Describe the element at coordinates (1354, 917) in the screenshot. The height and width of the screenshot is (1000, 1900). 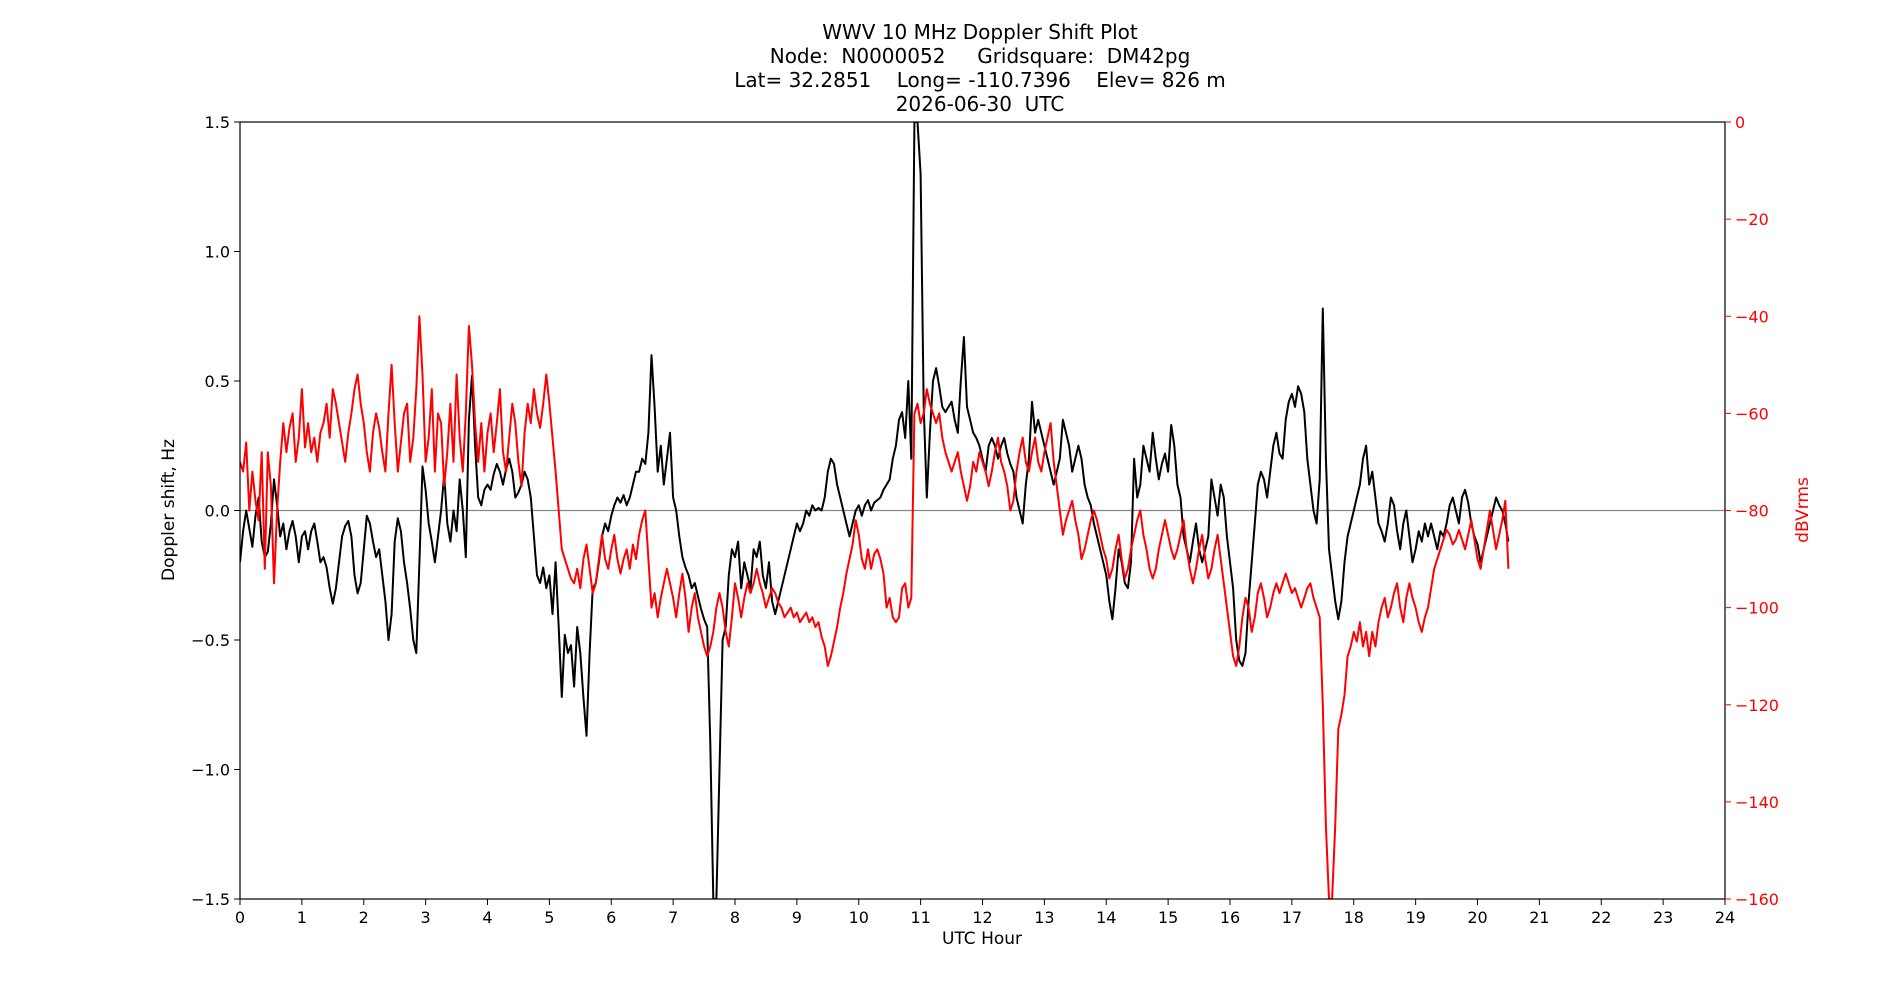
I see `x-tick-label: 18` at that location.